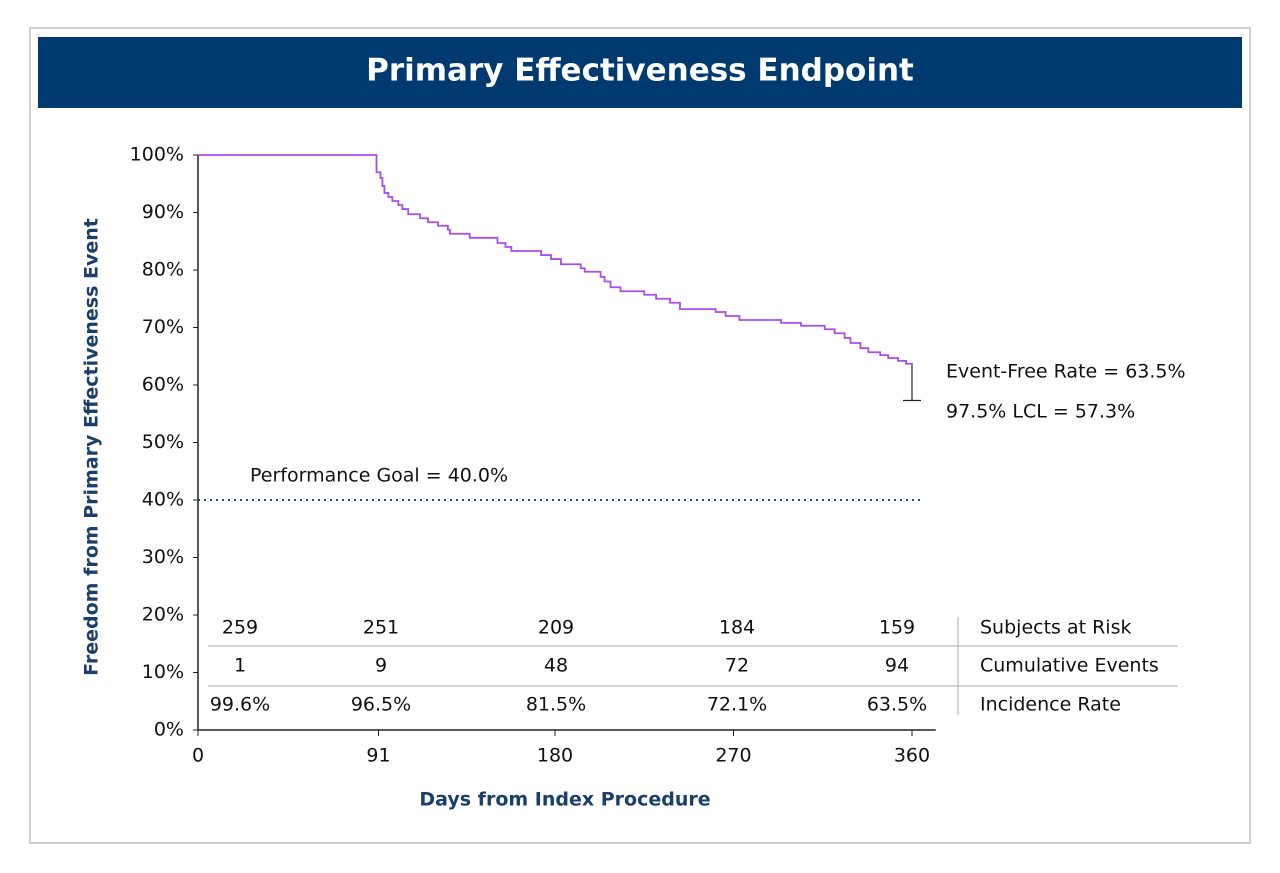  Describe the element at coordinates (737, 628) in the screenshot. I see `table-cell: 184` at that location.